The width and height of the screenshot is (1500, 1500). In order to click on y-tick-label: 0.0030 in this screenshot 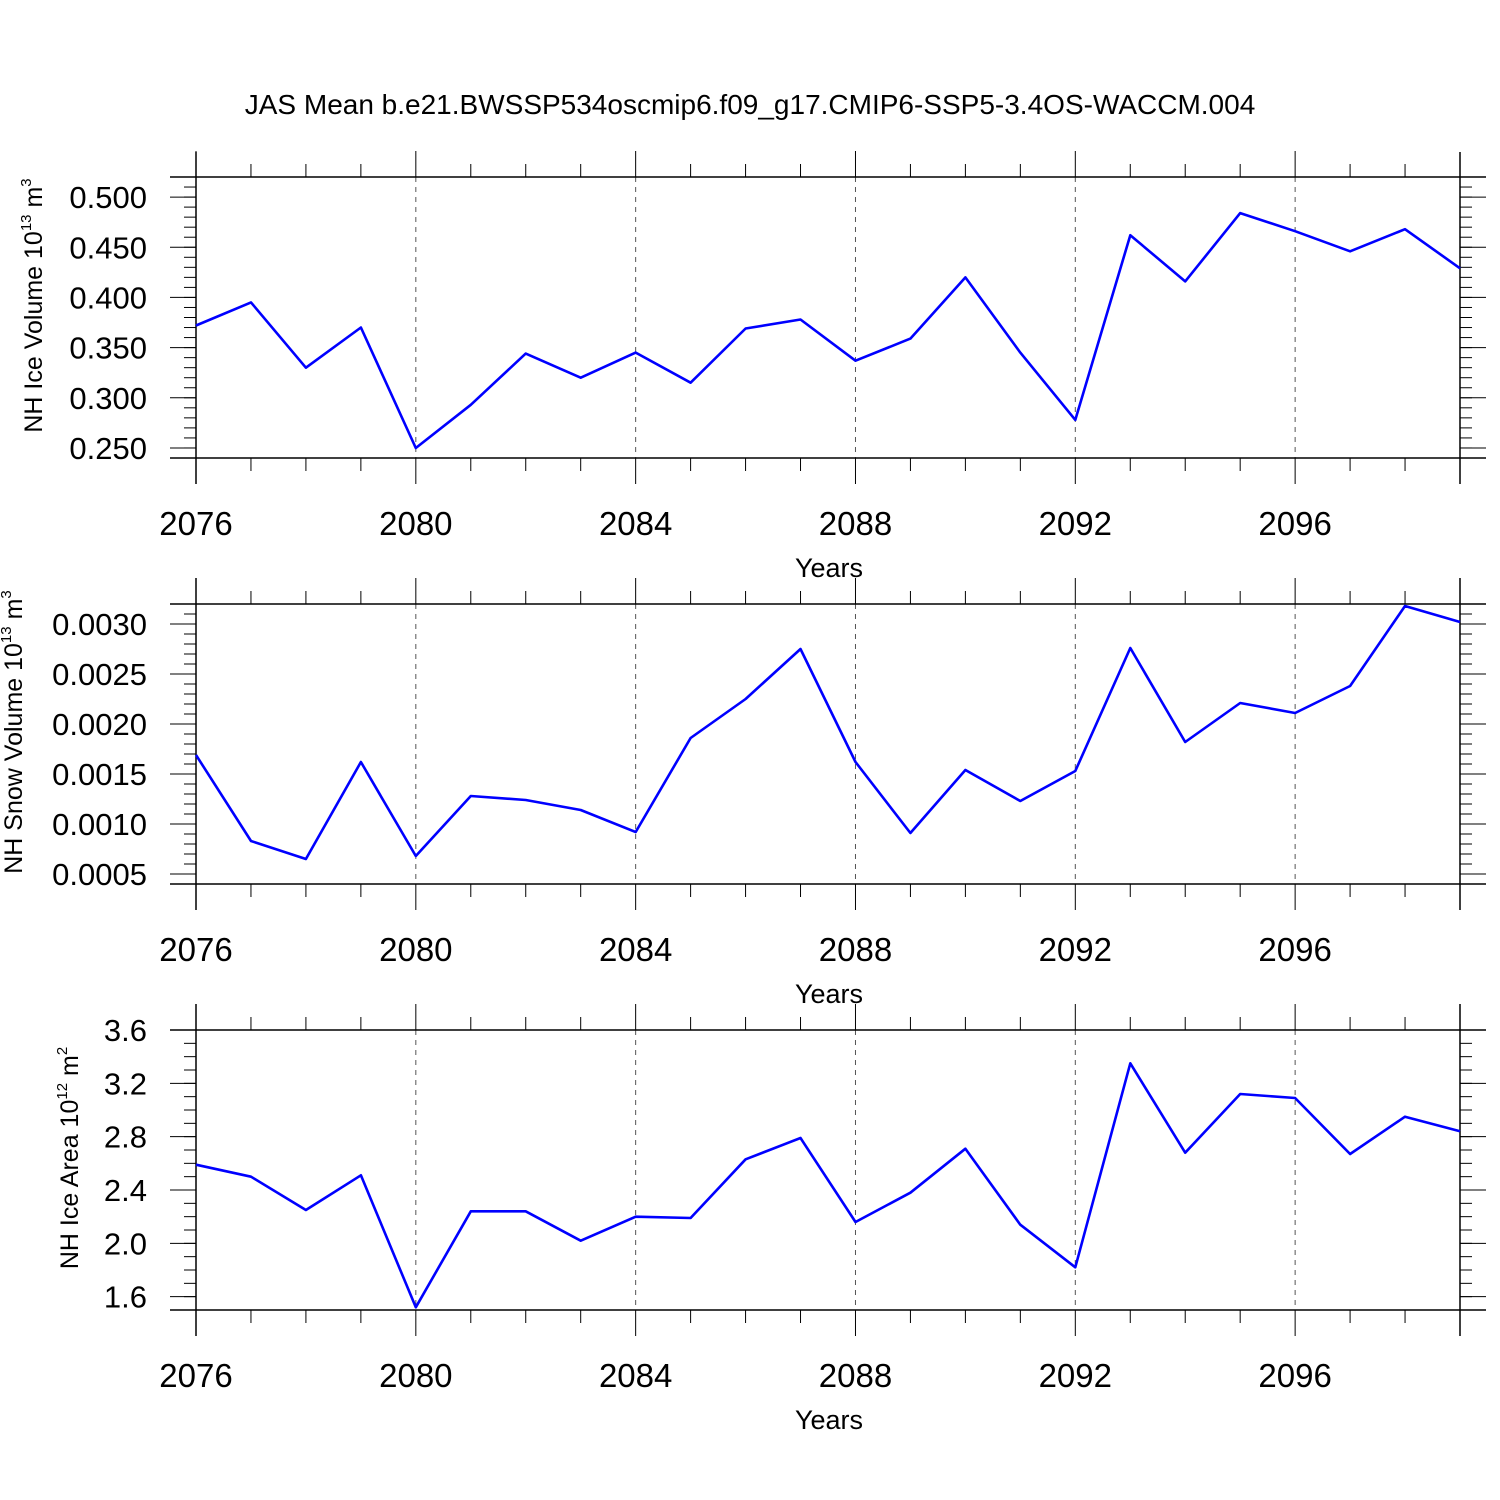, I will do `click(99, 624)`.